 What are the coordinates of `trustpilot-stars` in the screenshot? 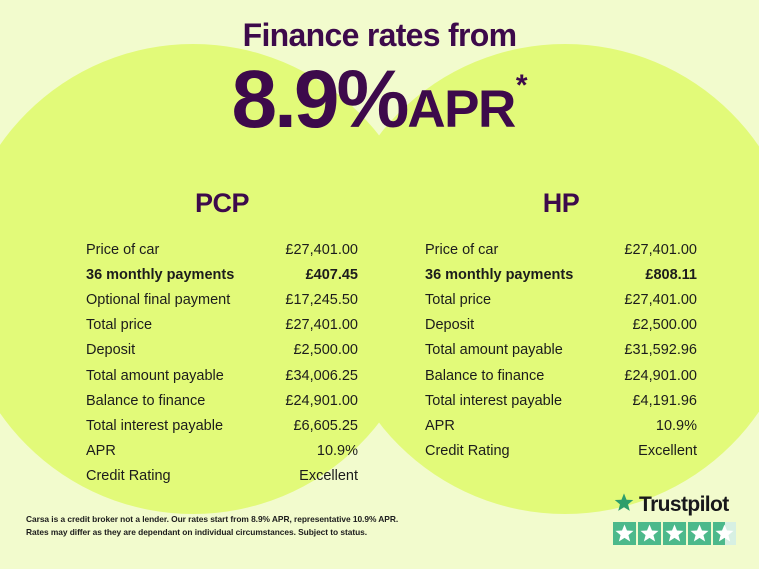 It's located at (677, 533).